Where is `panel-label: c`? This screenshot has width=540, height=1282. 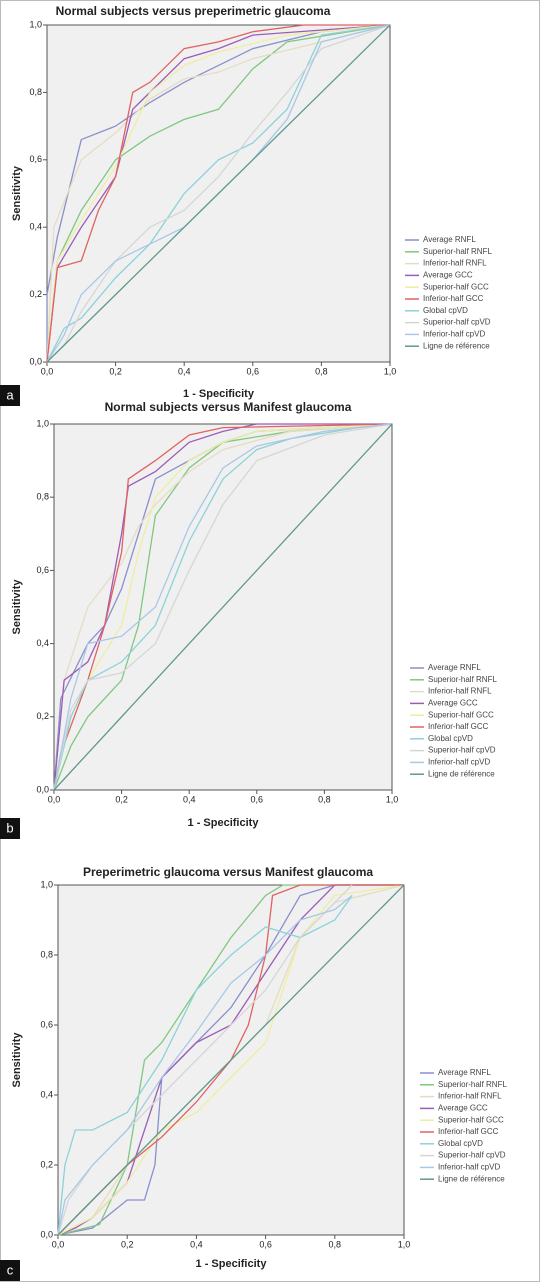
panel-label: c is located at coordinates (10, 1269).